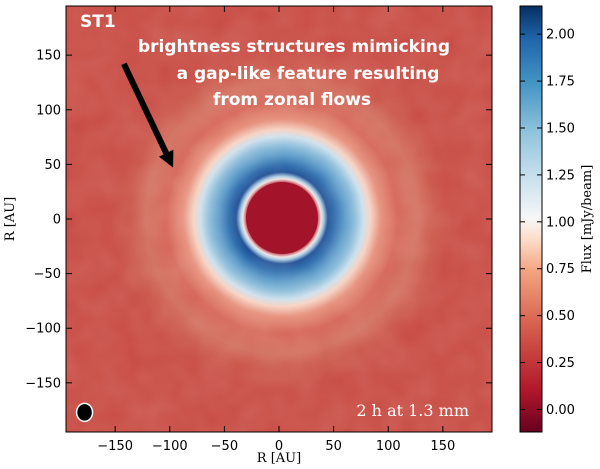 The height and width of the screenshot is (469, 600). Describe the element at coordinates (560, 175) in the screenshot. I see `colorbar-tick-label: 1.25` at that location.